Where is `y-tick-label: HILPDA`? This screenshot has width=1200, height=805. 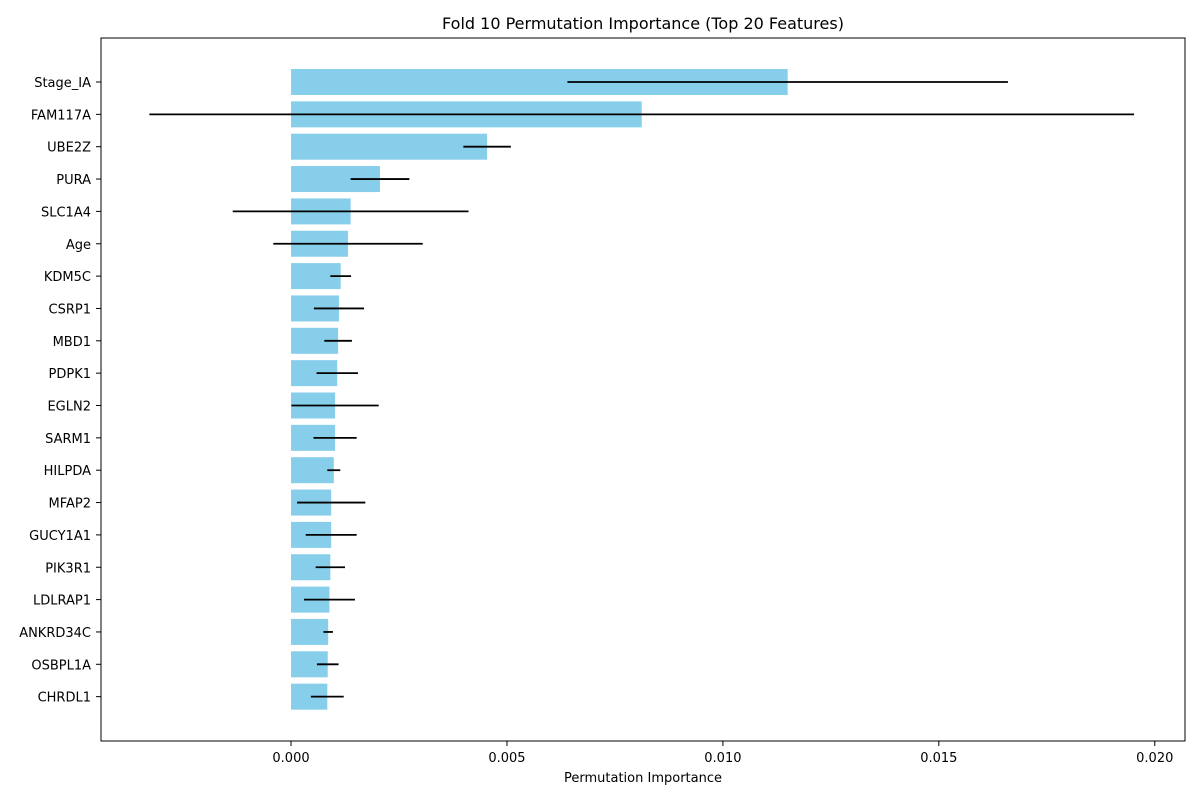 y-tick-label: HILPDA is located at coordinates (67, 471).